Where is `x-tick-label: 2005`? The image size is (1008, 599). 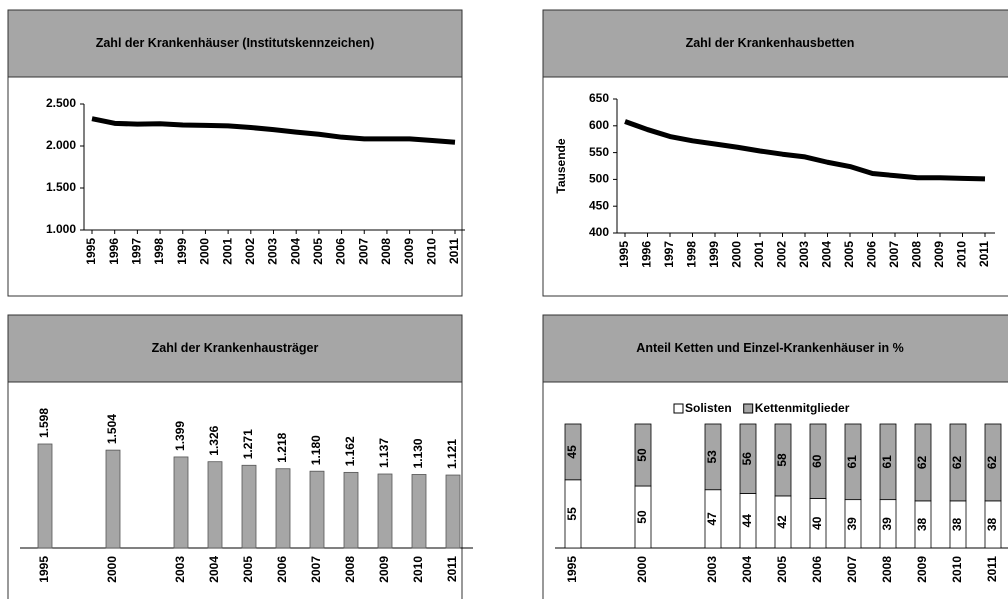 x-tick-label: 2005 is located at coordinates (849, 254).